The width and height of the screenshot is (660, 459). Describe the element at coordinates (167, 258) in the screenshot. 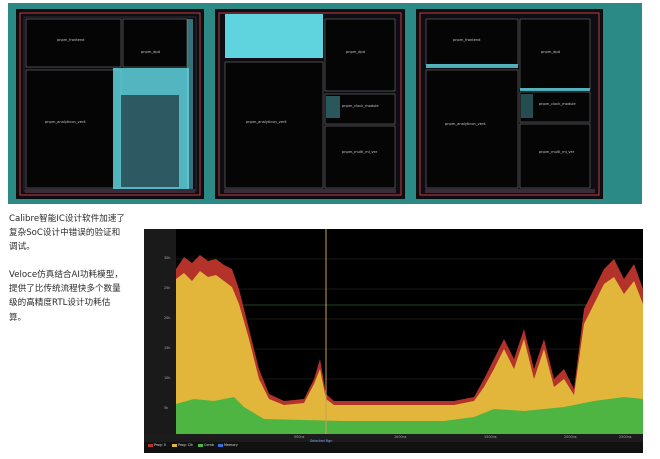

I see `y-tick: 30k` at that location.